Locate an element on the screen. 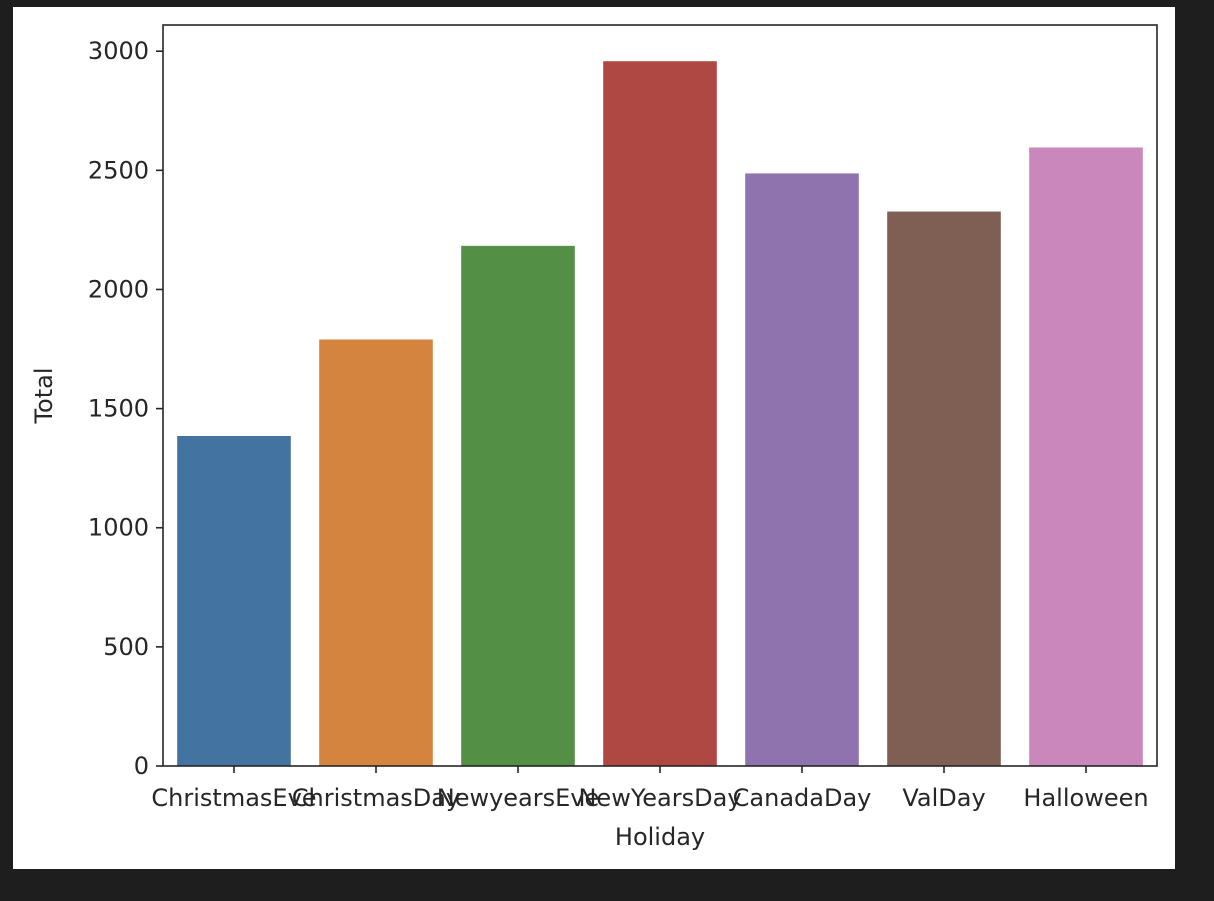 Image resolution: width=1214 pixels, height=901 pixels. y-axis-ticks: 0 500 1000 1500 2000 2500 3000 is located at coordinates (125, 408).